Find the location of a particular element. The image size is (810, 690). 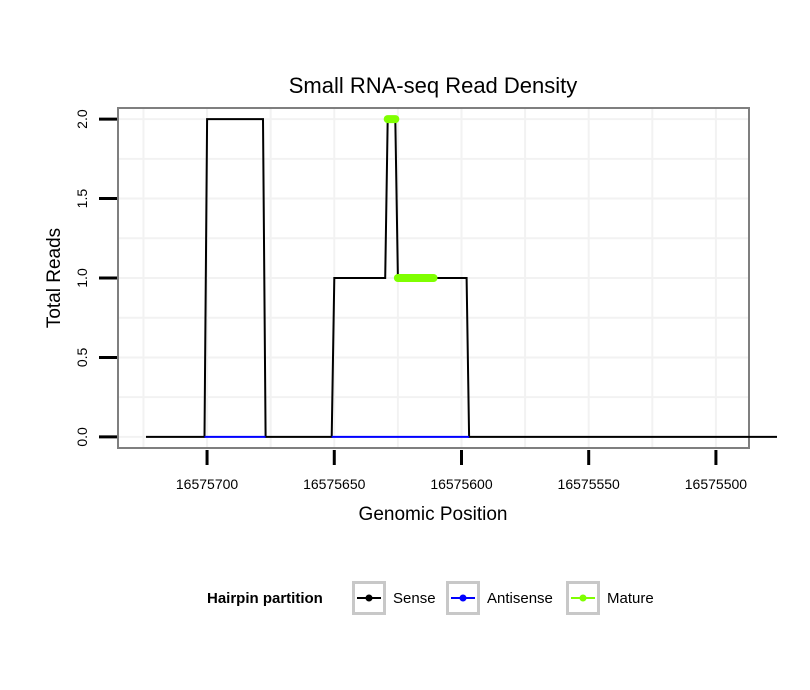

legend-item-sense: Sense is located at coordinates (394, 598).